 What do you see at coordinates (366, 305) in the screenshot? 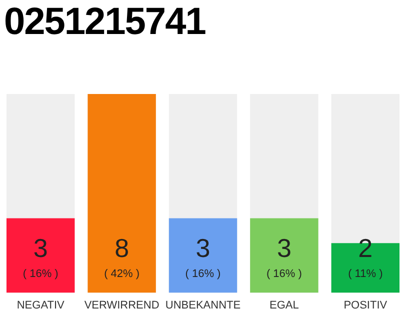
I see `x-tick-label: POSITIV` at bounding box center [366, 305].